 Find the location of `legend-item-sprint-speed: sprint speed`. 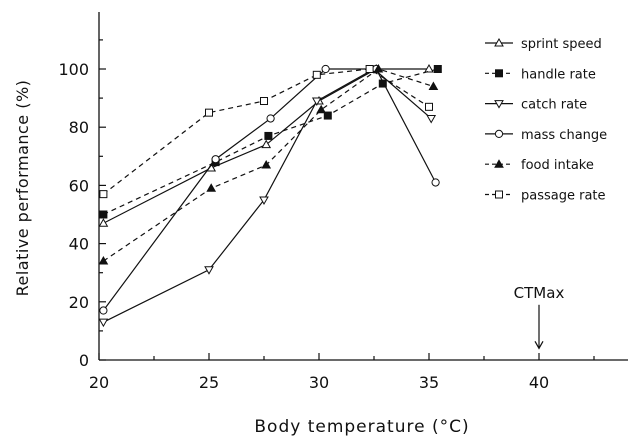

legend-item-sprint-speed: sprint speed is located at coordinates (543, 44).